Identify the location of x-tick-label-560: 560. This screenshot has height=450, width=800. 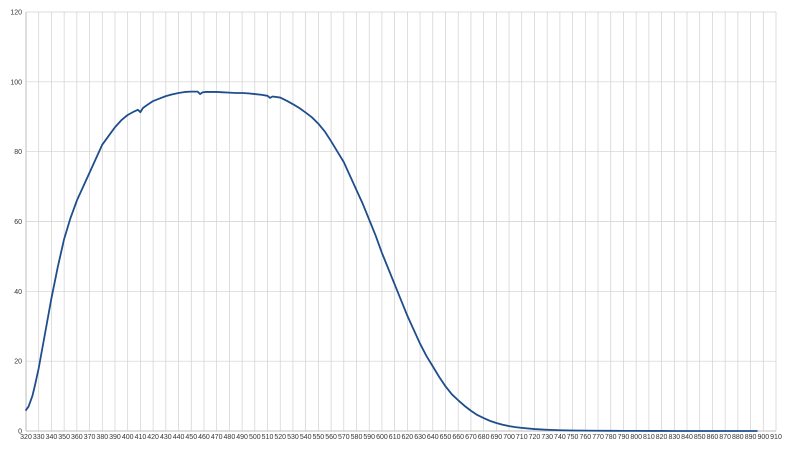
(331, 437).